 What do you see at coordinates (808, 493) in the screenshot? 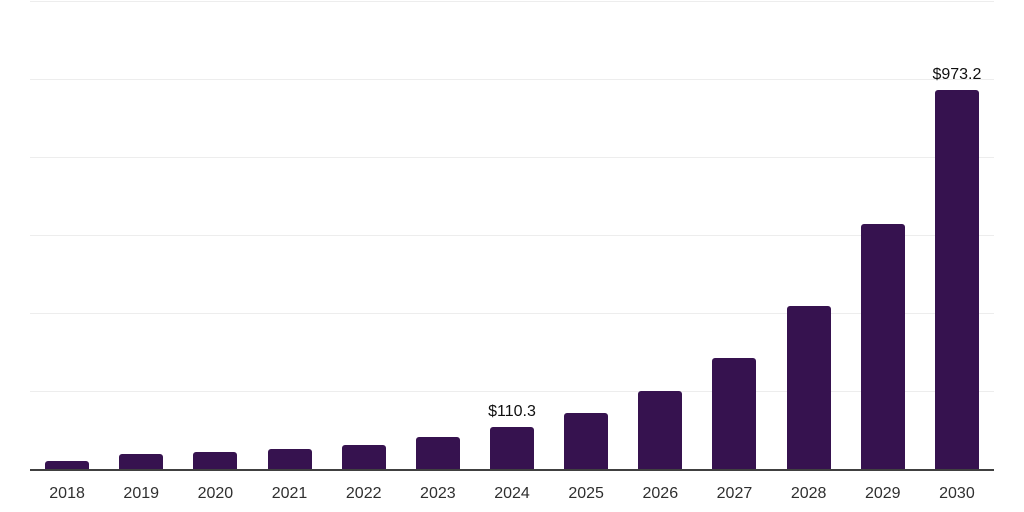
I see `x-axis-label-2028: 2028` at bounding box center [808, 493].